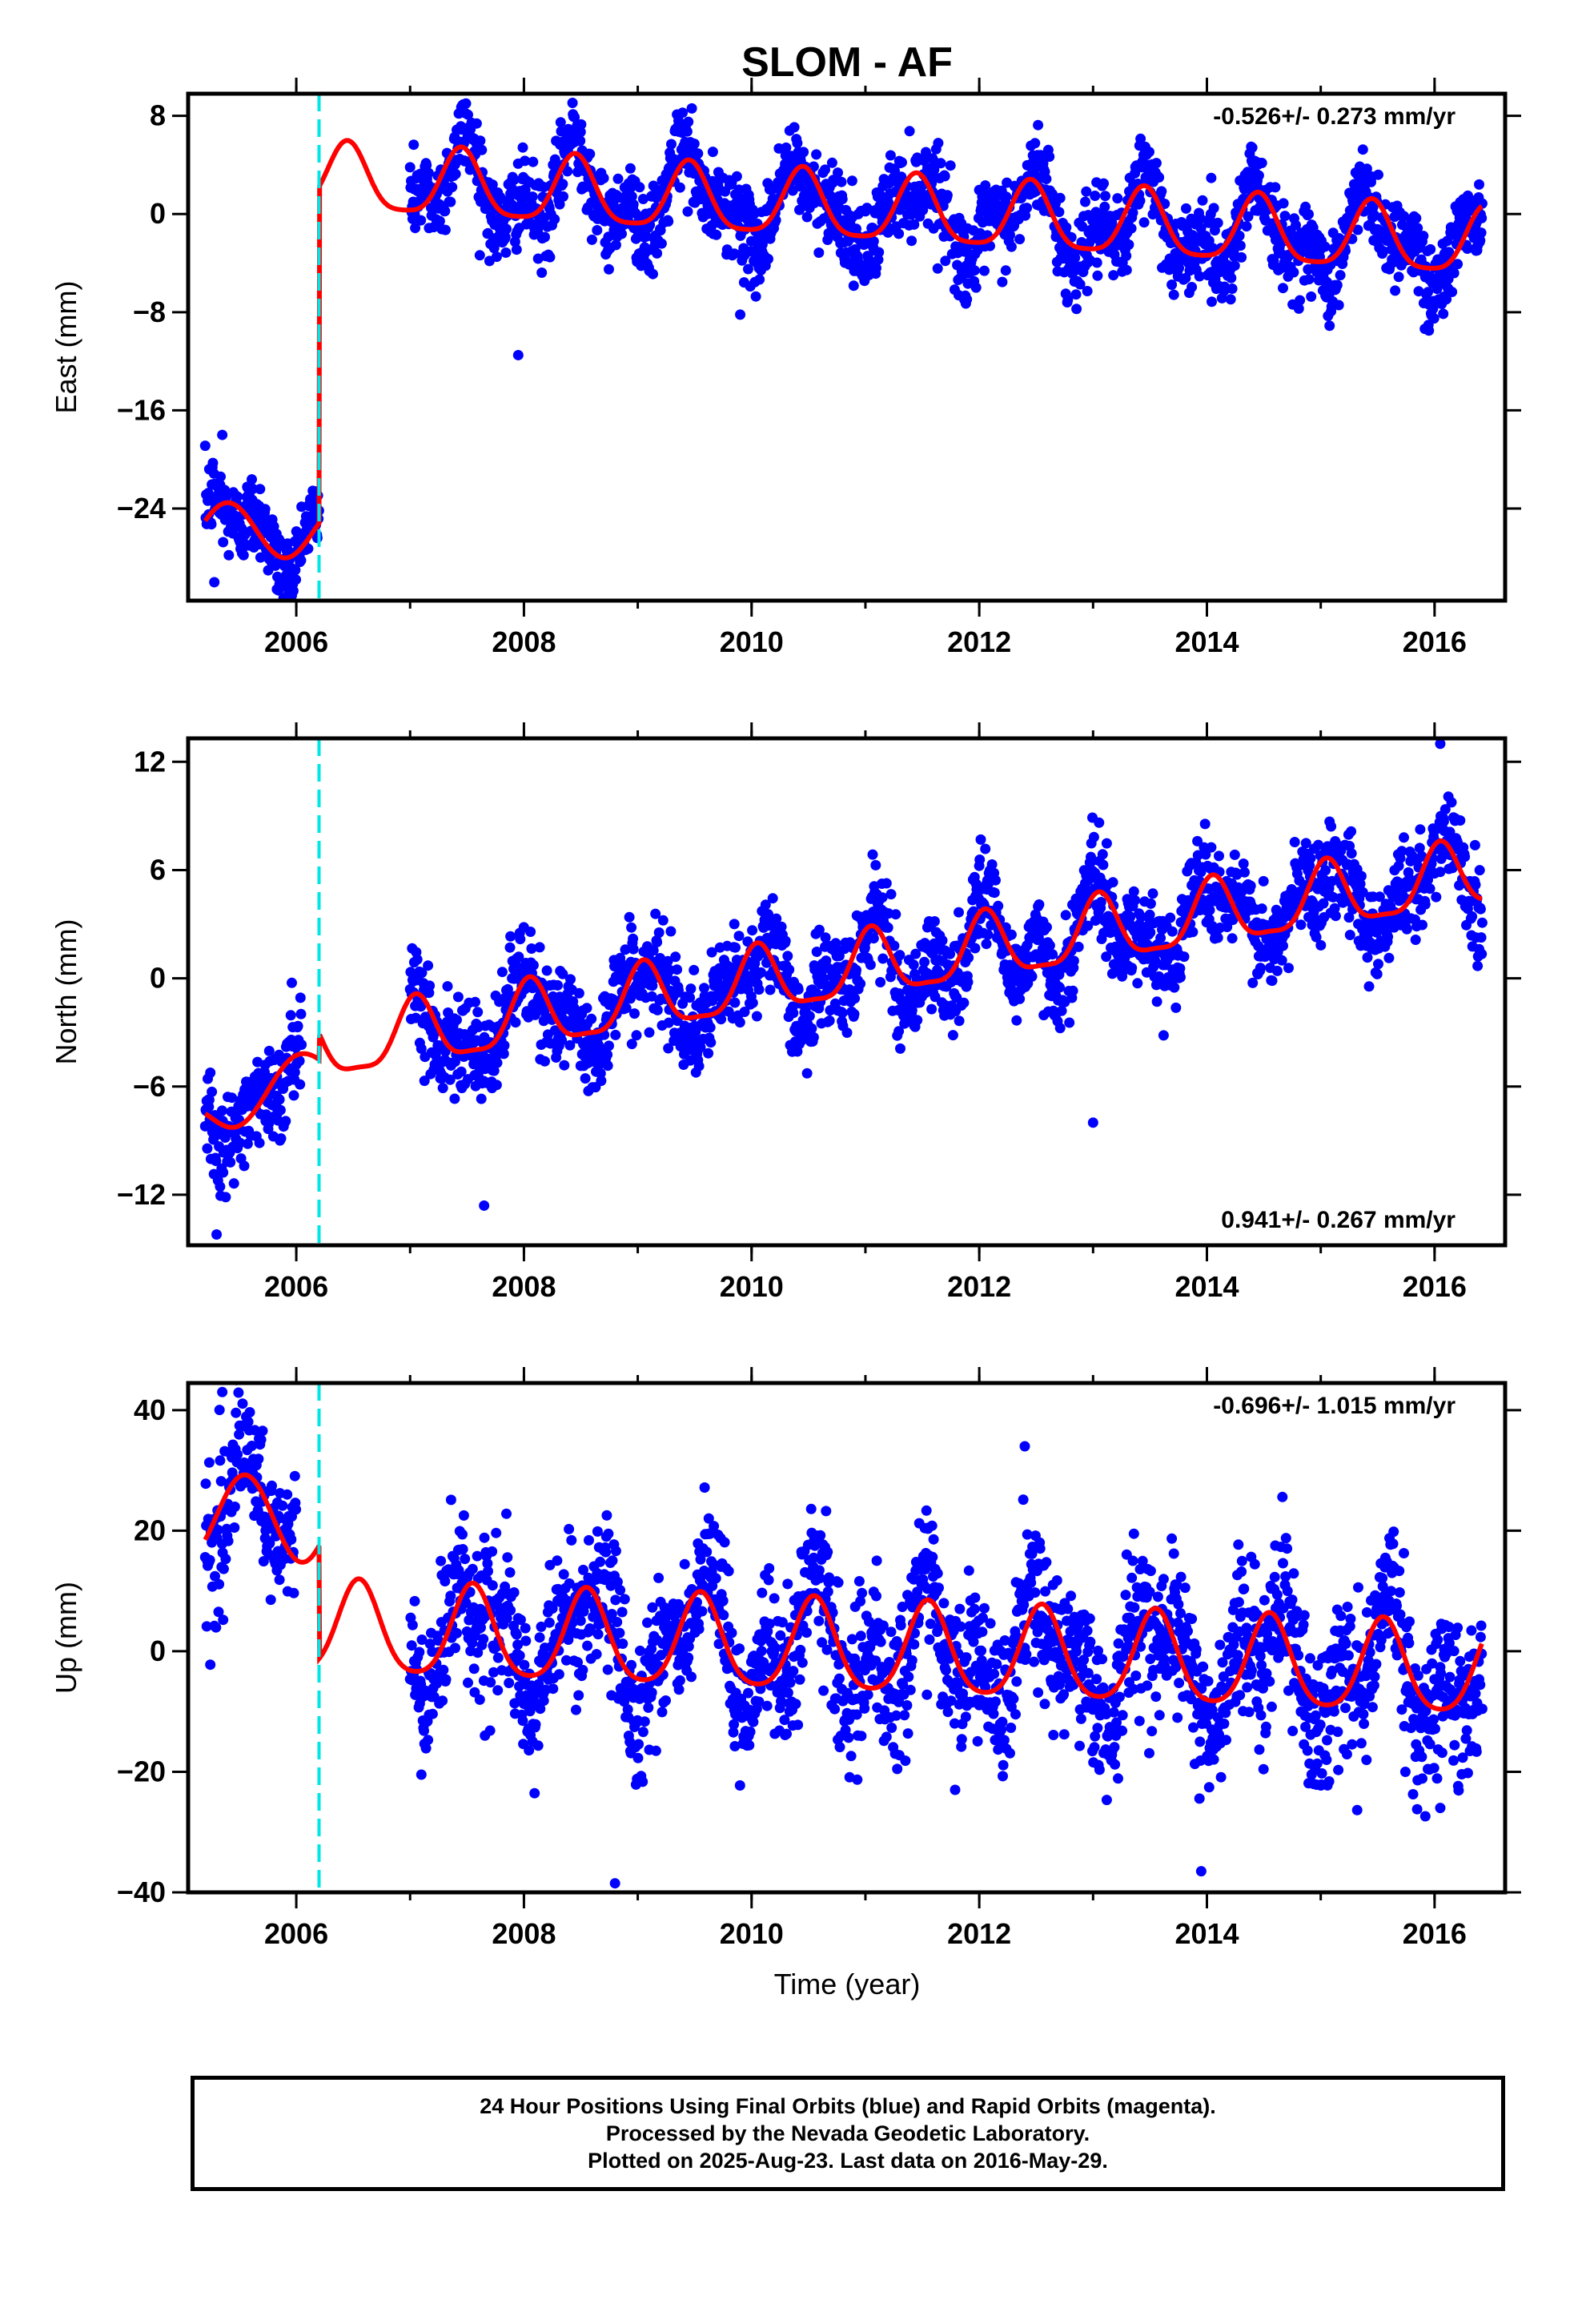 This screenshot has height=2324, width=1582. I want to click on y-tick-label: −24, so click(141, 508).